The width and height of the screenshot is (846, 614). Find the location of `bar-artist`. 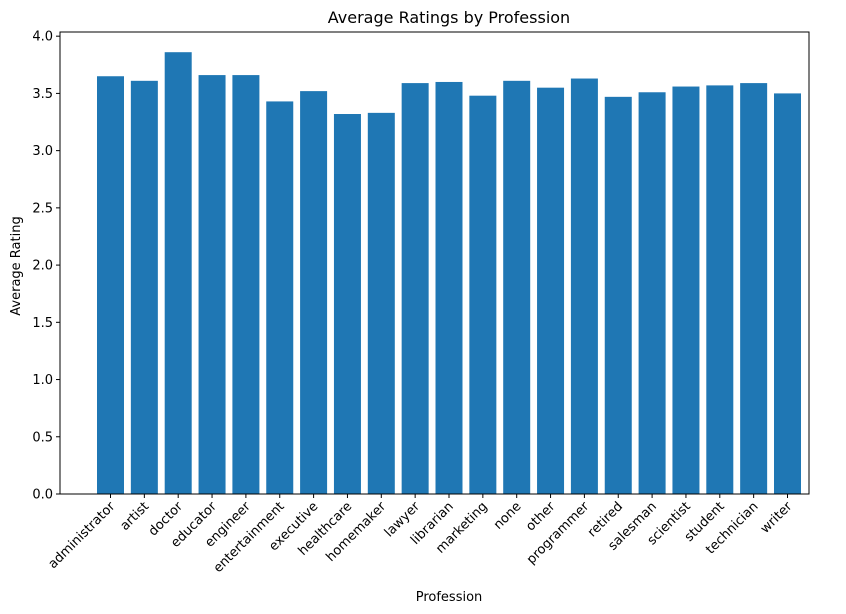

bar-artist is located at coordinates (144, 287).